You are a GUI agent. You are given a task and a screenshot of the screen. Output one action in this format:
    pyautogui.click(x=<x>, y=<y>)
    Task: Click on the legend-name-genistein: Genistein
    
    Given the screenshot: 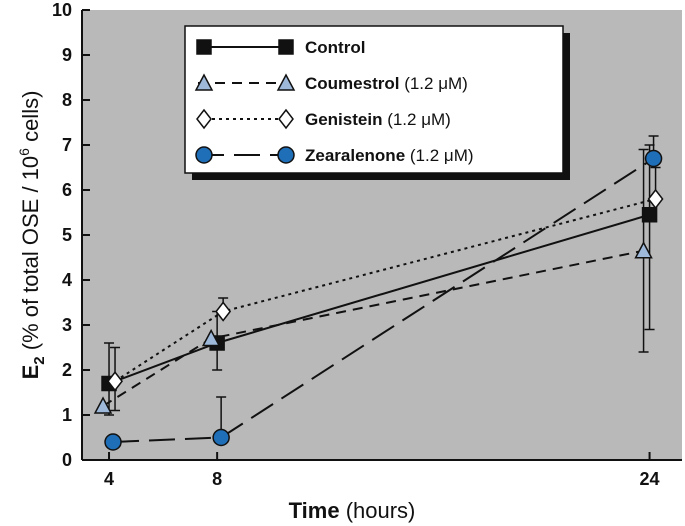 What is the action you would take?
    pyautogui.click(x=343, y=119)
    